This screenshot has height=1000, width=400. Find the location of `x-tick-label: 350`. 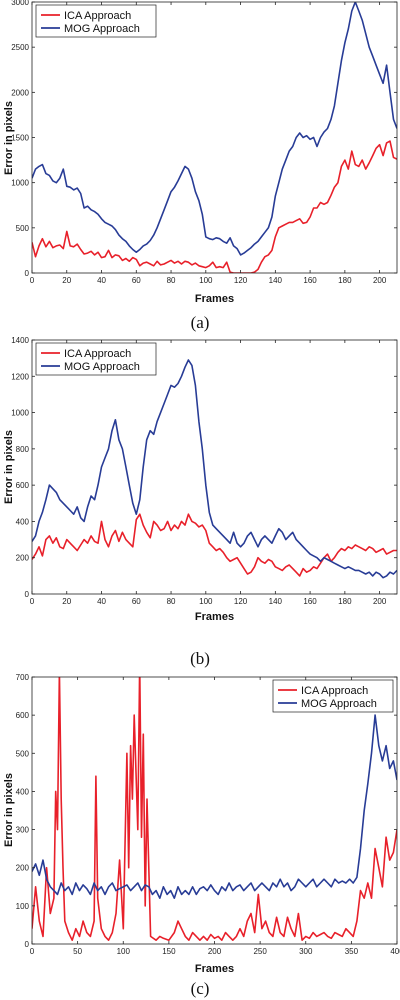

x-tick-label: 350 is located at coordinates (352, 951).